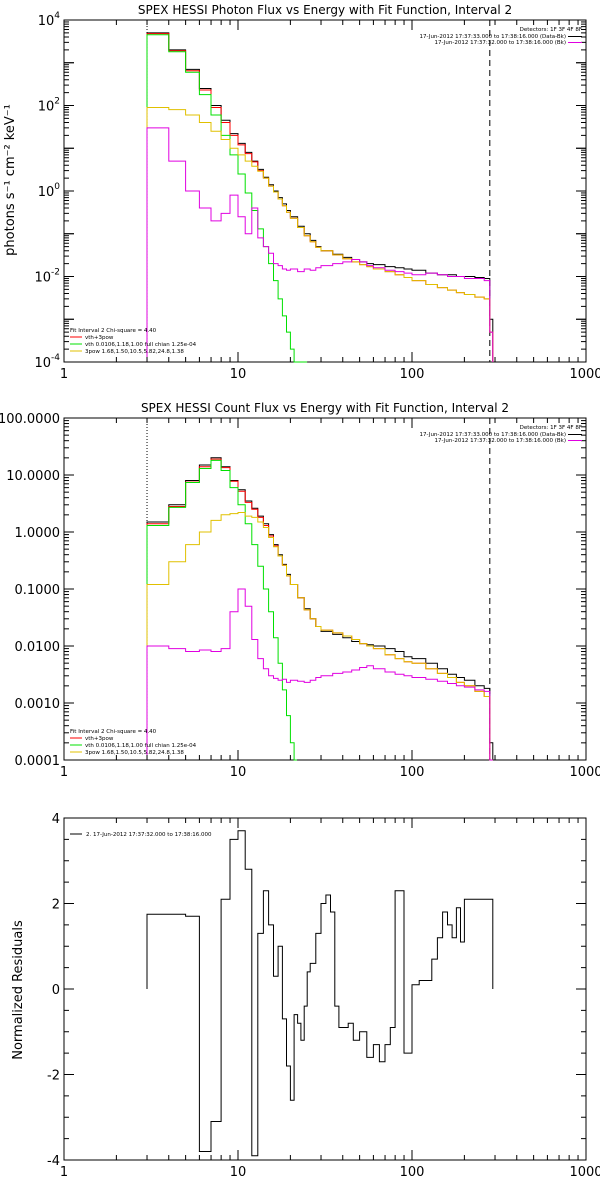 This screenshot has width=600, height=1200. I want to click on y-tick-label: 0, so click(56, 990).